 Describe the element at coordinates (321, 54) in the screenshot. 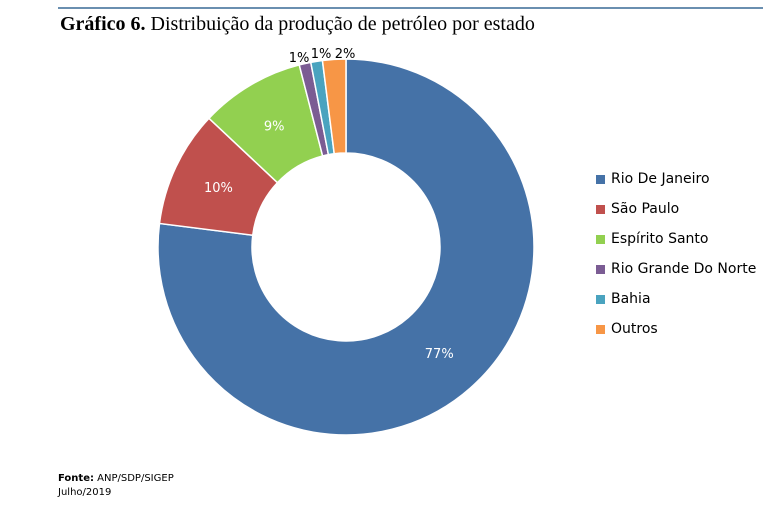

I see `data-label-bahia: 1%` at that location.